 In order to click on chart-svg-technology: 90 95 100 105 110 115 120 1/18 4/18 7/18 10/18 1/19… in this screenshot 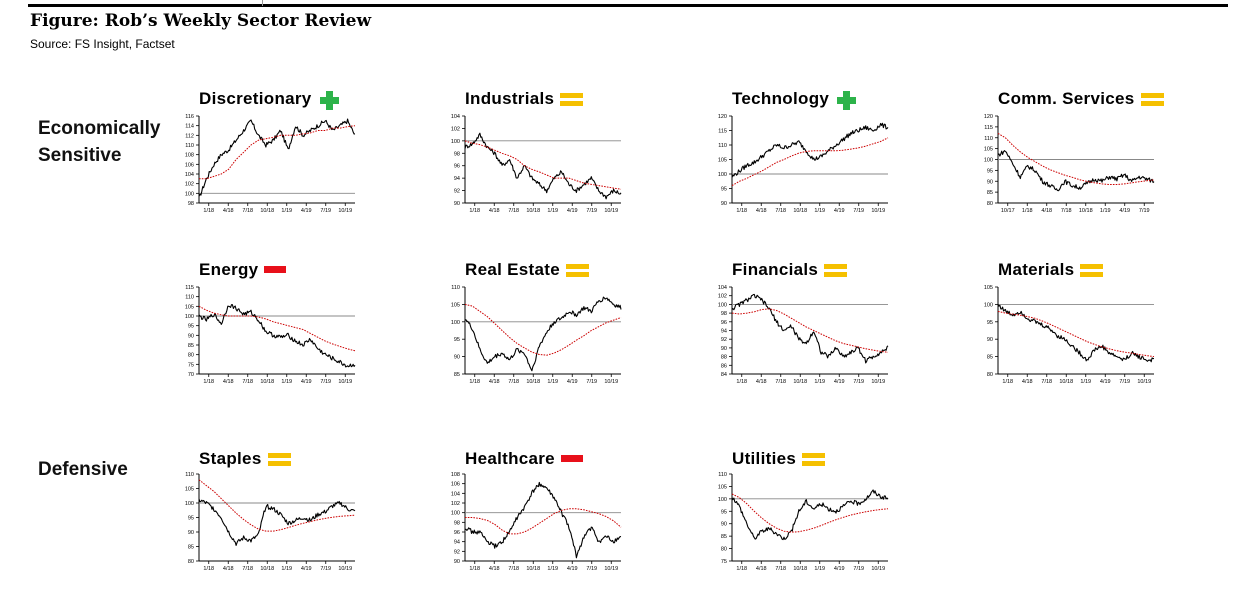, I will do `click(803, 164)`.